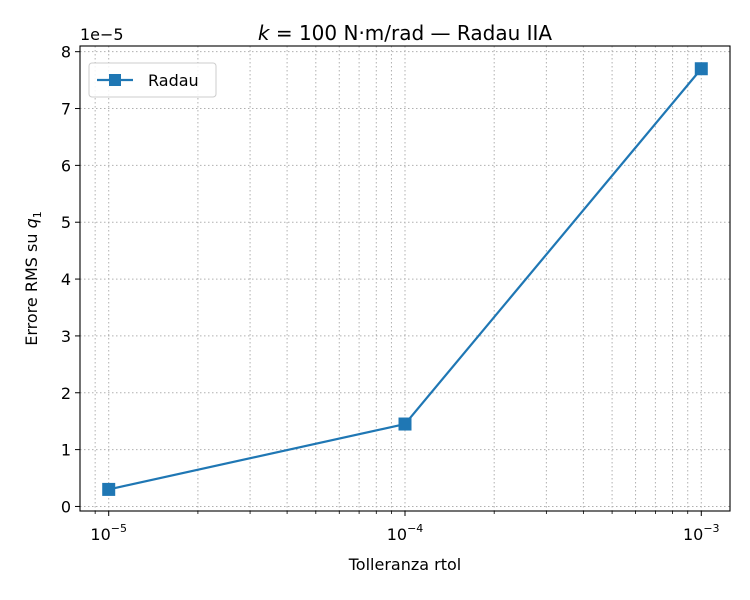 The image size is (750, 600). What do you see at coordinates (119, 528) in the screenshot?
I see `x-tick-label-exponent: −5` at bounding box center [119, 528].